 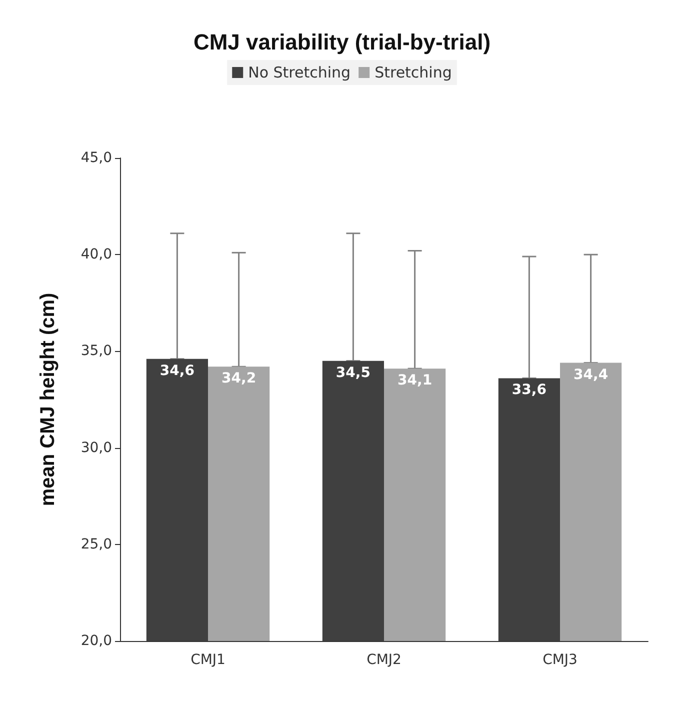 I want to click on chart-title: CMJ variability (trial-by-trial), so click(x=342, y=42).